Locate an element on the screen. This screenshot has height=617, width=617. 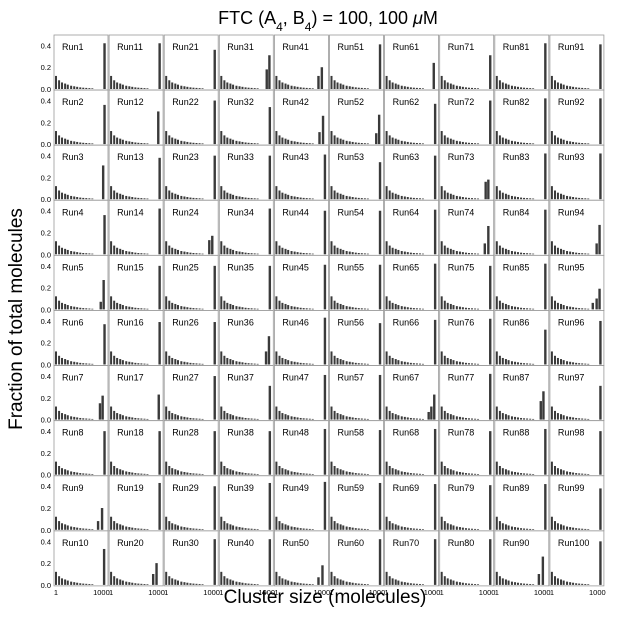
run-label: Run24 is located at coordinates (185, 212).